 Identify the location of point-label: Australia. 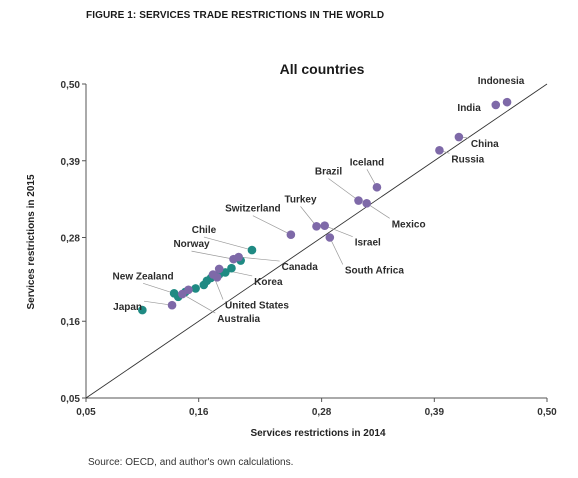
(238, 319).